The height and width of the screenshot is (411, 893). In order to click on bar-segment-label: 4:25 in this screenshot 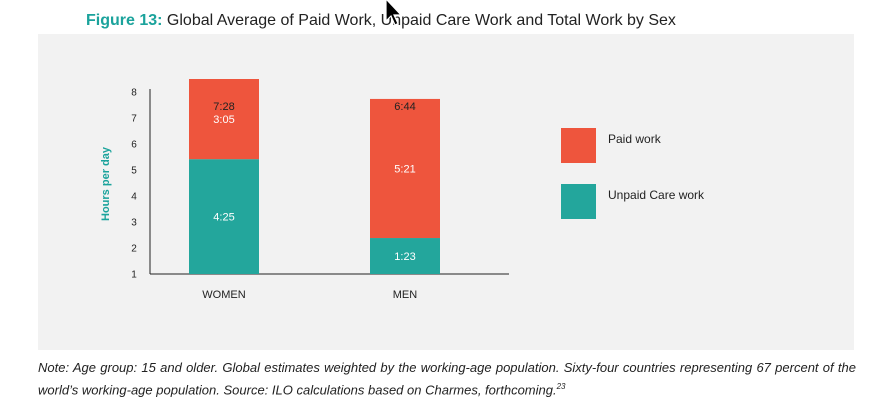, I will do `click(223, 218)`.